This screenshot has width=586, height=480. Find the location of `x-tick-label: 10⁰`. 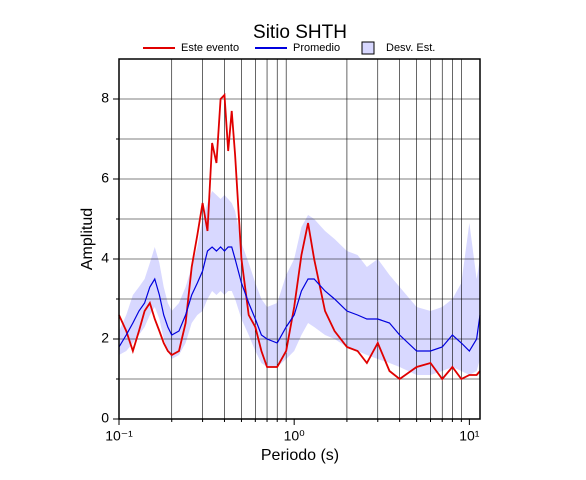

x-tick-label: 10⁰ is located at coordinates (295, 436).